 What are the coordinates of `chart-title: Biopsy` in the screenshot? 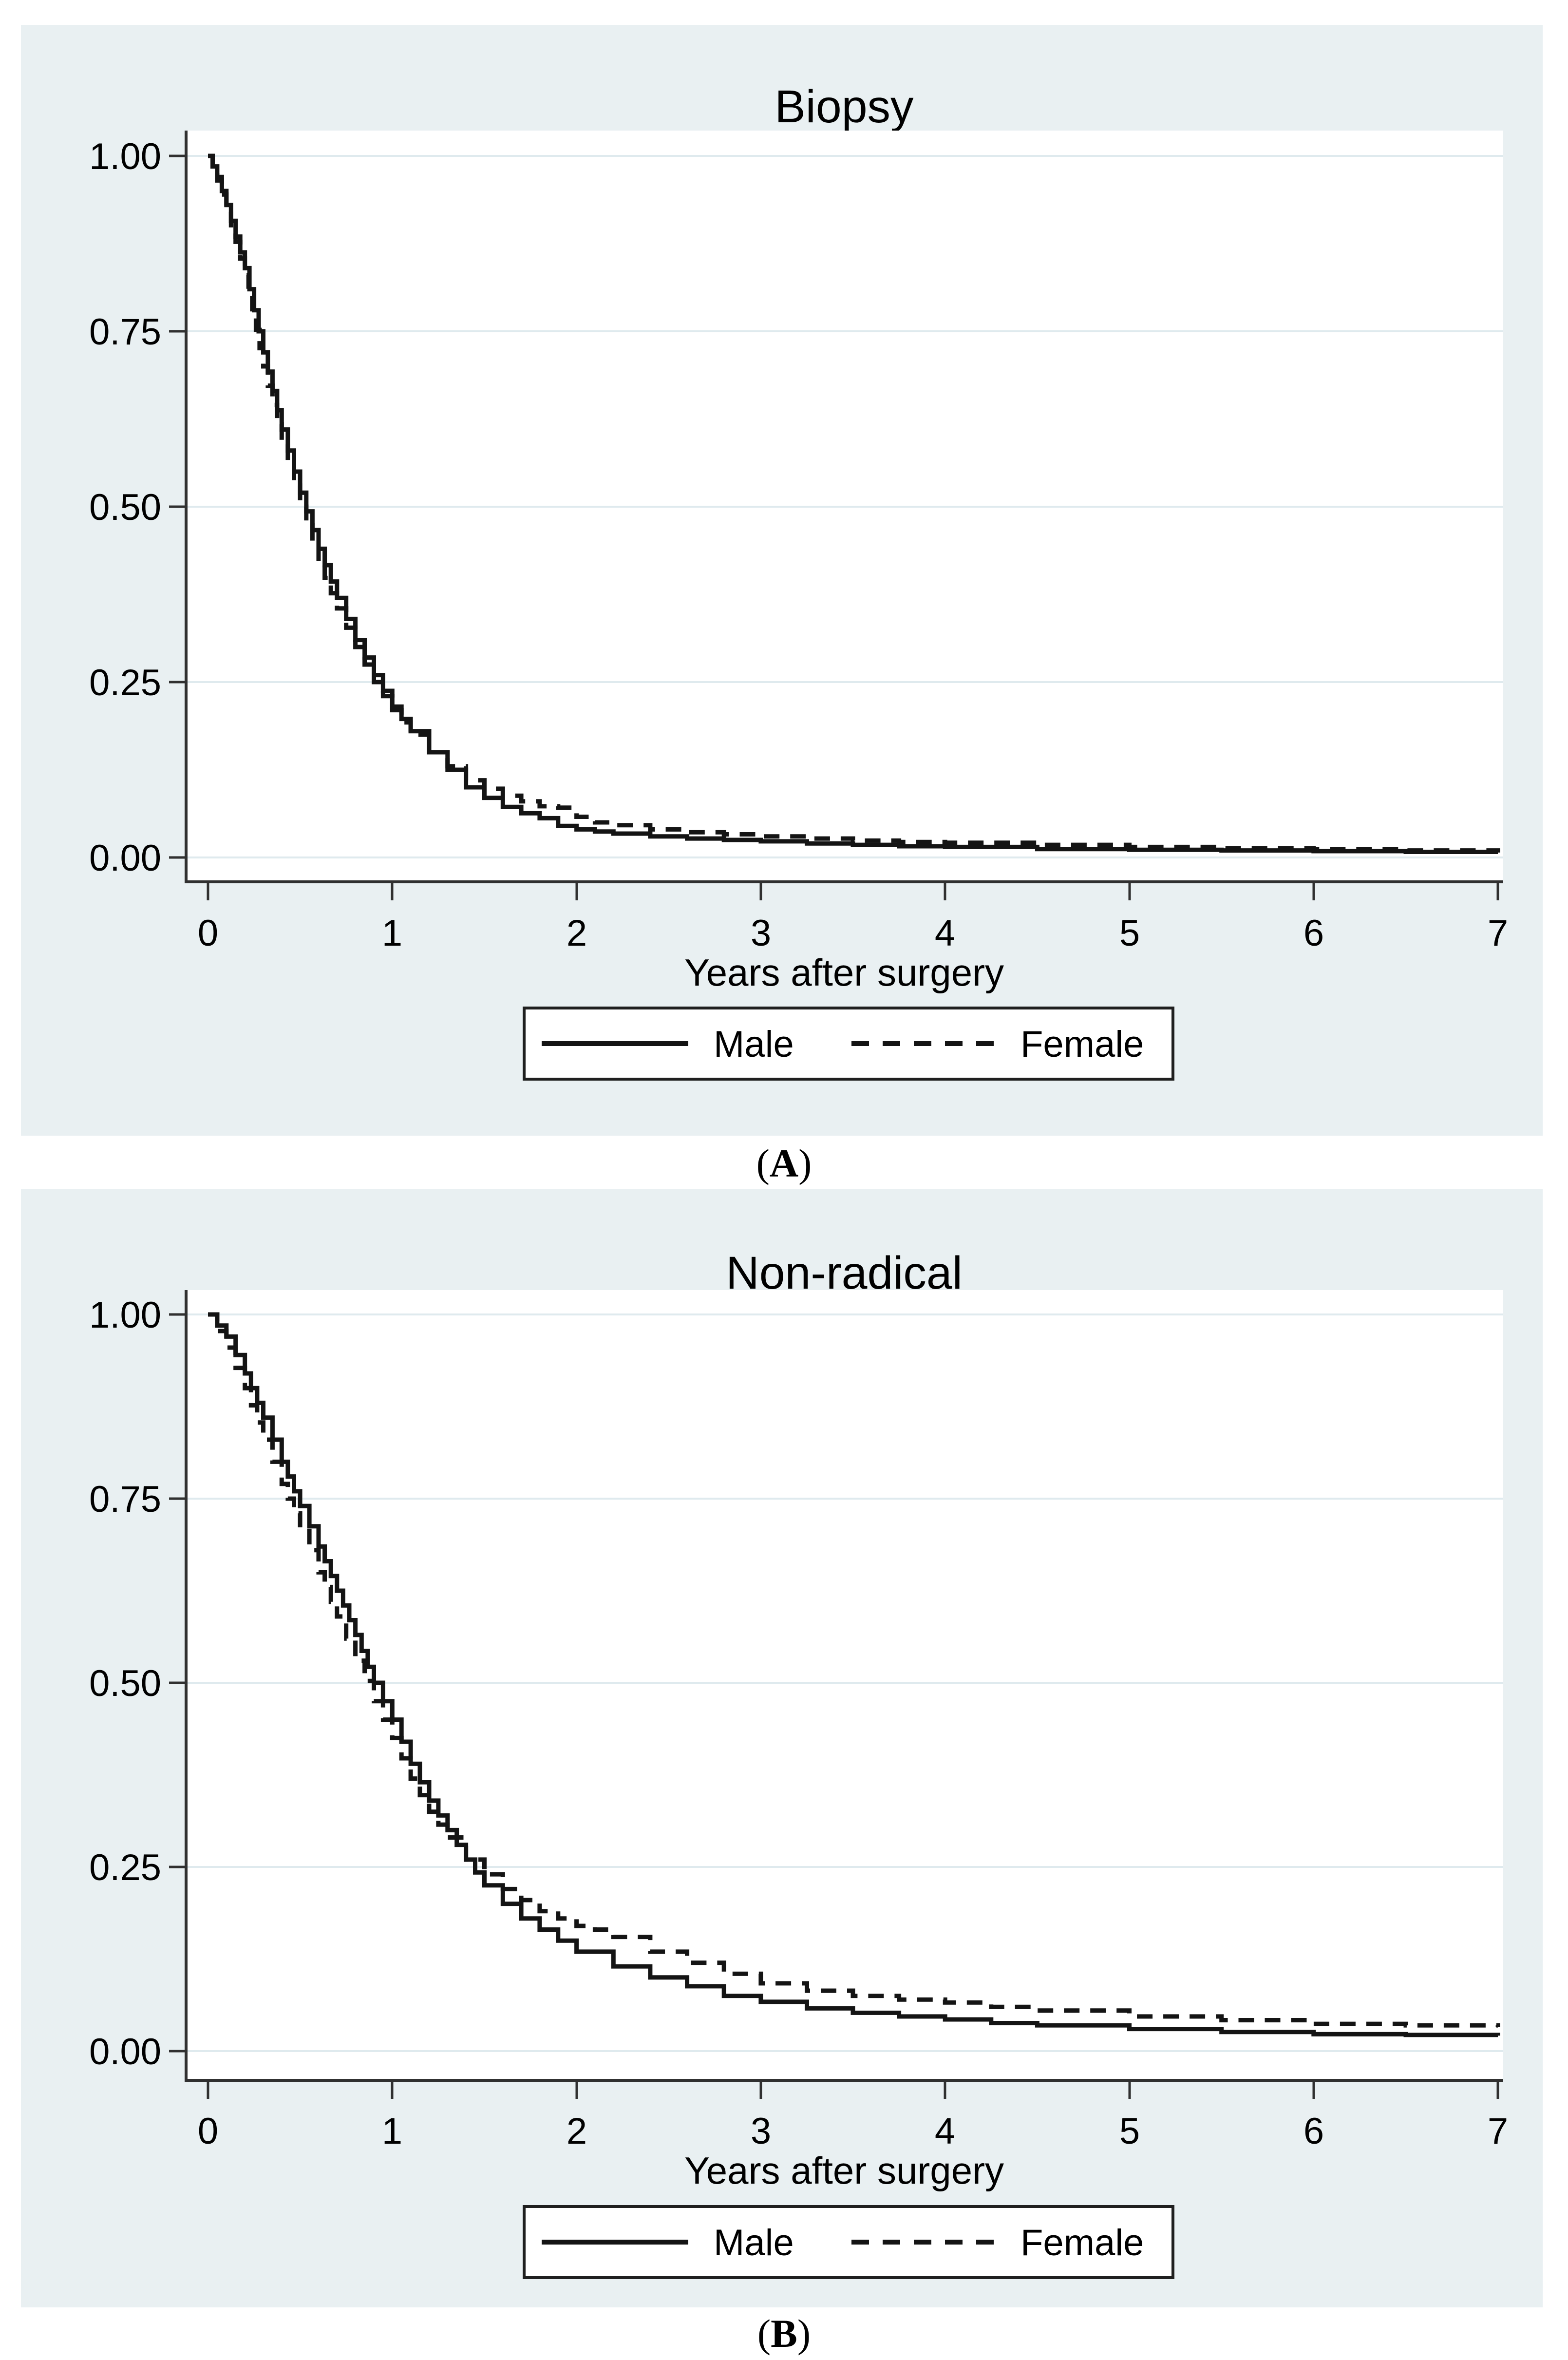 It's located at (844, 107).